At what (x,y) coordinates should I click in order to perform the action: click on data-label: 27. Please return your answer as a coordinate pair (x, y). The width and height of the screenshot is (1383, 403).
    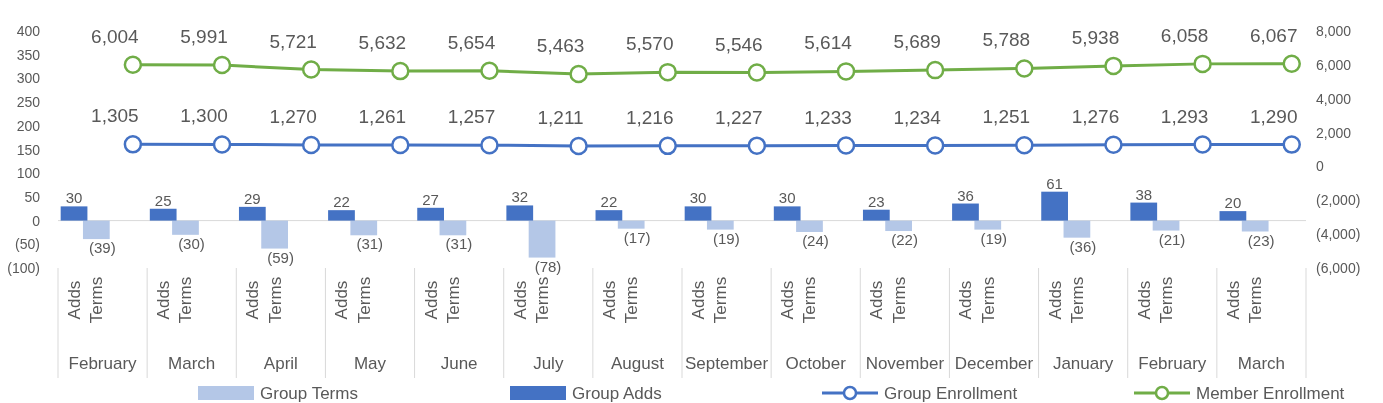
    Looking at the image, I should click on (430, 199).